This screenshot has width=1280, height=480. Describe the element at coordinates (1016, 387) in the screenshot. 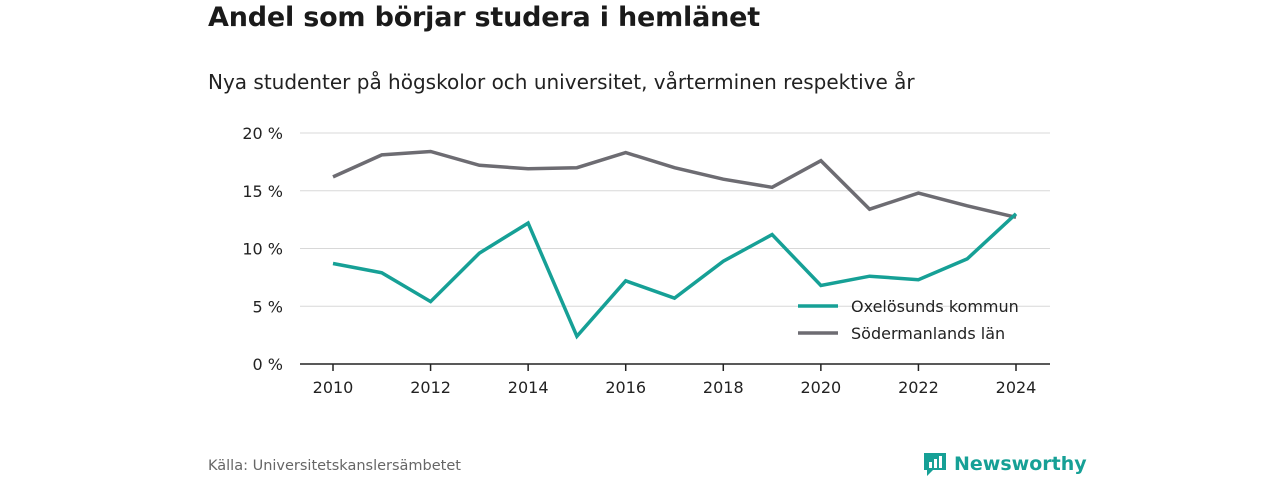

I see `x-tick-label: 2024` at that location.